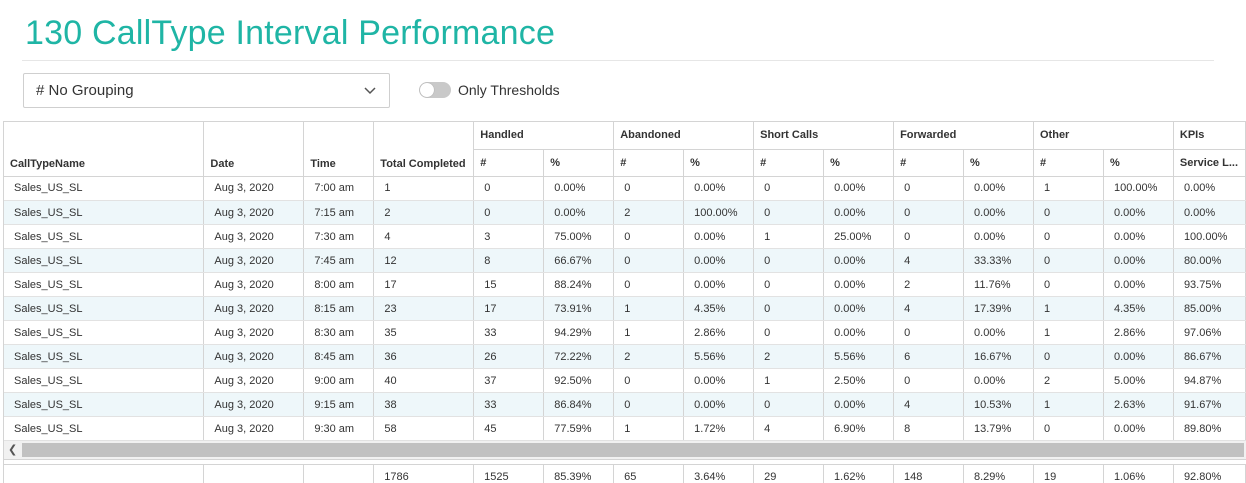 Image resolution: width=1246 pixels, height=483 pixels. Describe the element at coordinates (339, 260) in the screenshot. I see `cell-time: 7:45 am` at that location.